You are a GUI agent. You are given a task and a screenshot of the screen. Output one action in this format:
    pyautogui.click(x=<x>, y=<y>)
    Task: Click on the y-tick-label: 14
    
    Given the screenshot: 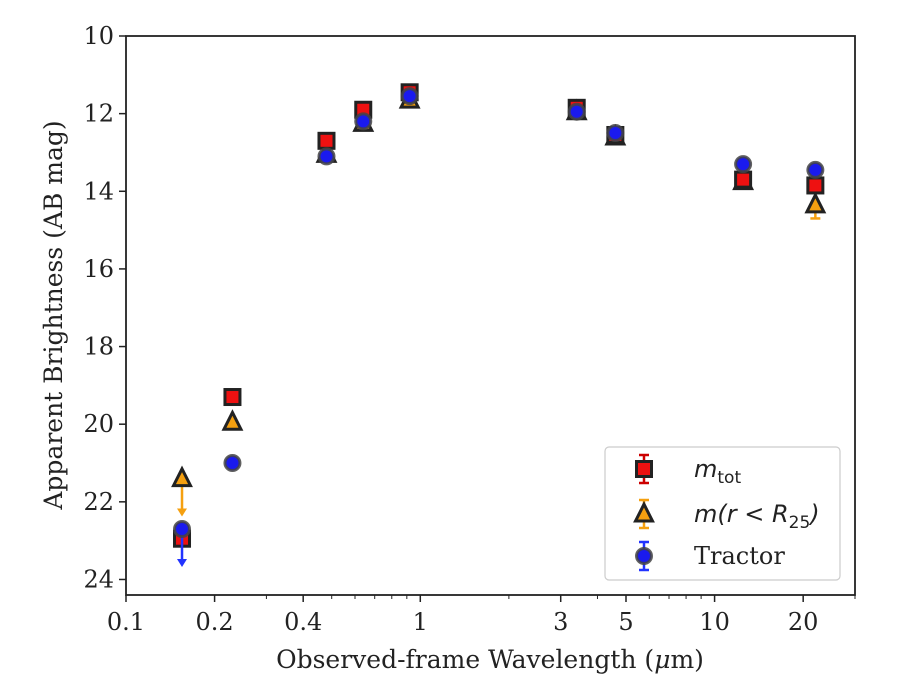 What is the action you would take?
    pyautogui.click(x=98, y=191)
    